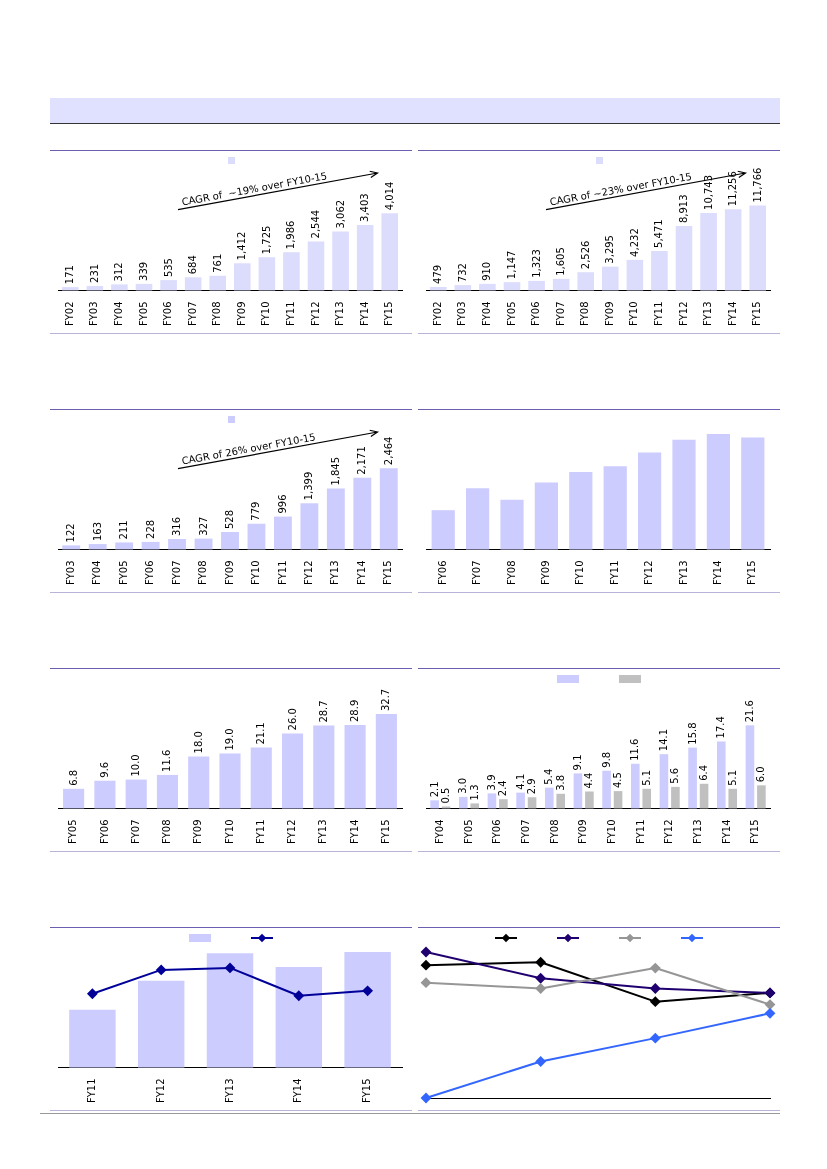 This screenshot has height=1169, width=827. Describe the element at coordinates (193, 265) in the screenshot. I see `data-label: 684` at that location.